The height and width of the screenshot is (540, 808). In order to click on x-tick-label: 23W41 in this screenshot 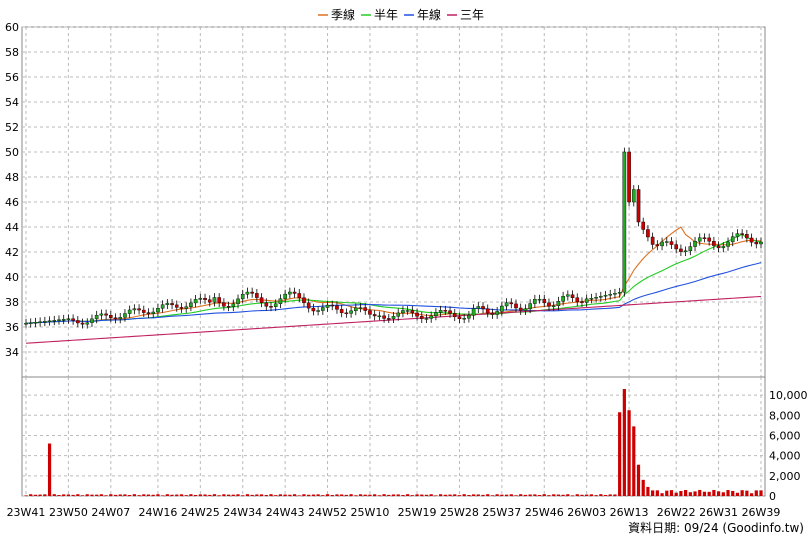, I will do `click(26, 512)`.